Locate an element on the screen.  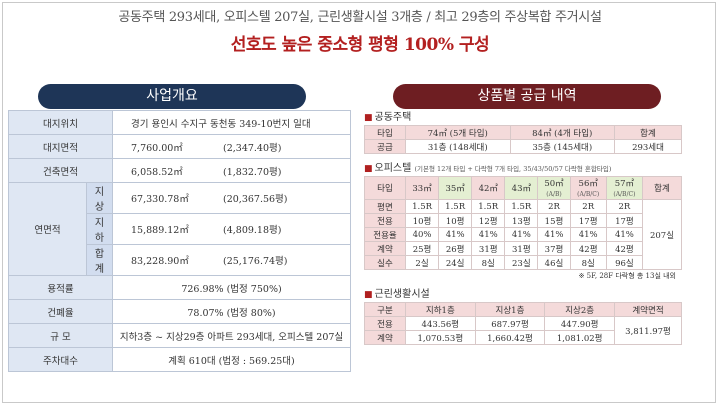
table-row: 대지위치 경기 용인시 수지구 동천동 349-10번지 일대 is located at coordinates (179, 122).